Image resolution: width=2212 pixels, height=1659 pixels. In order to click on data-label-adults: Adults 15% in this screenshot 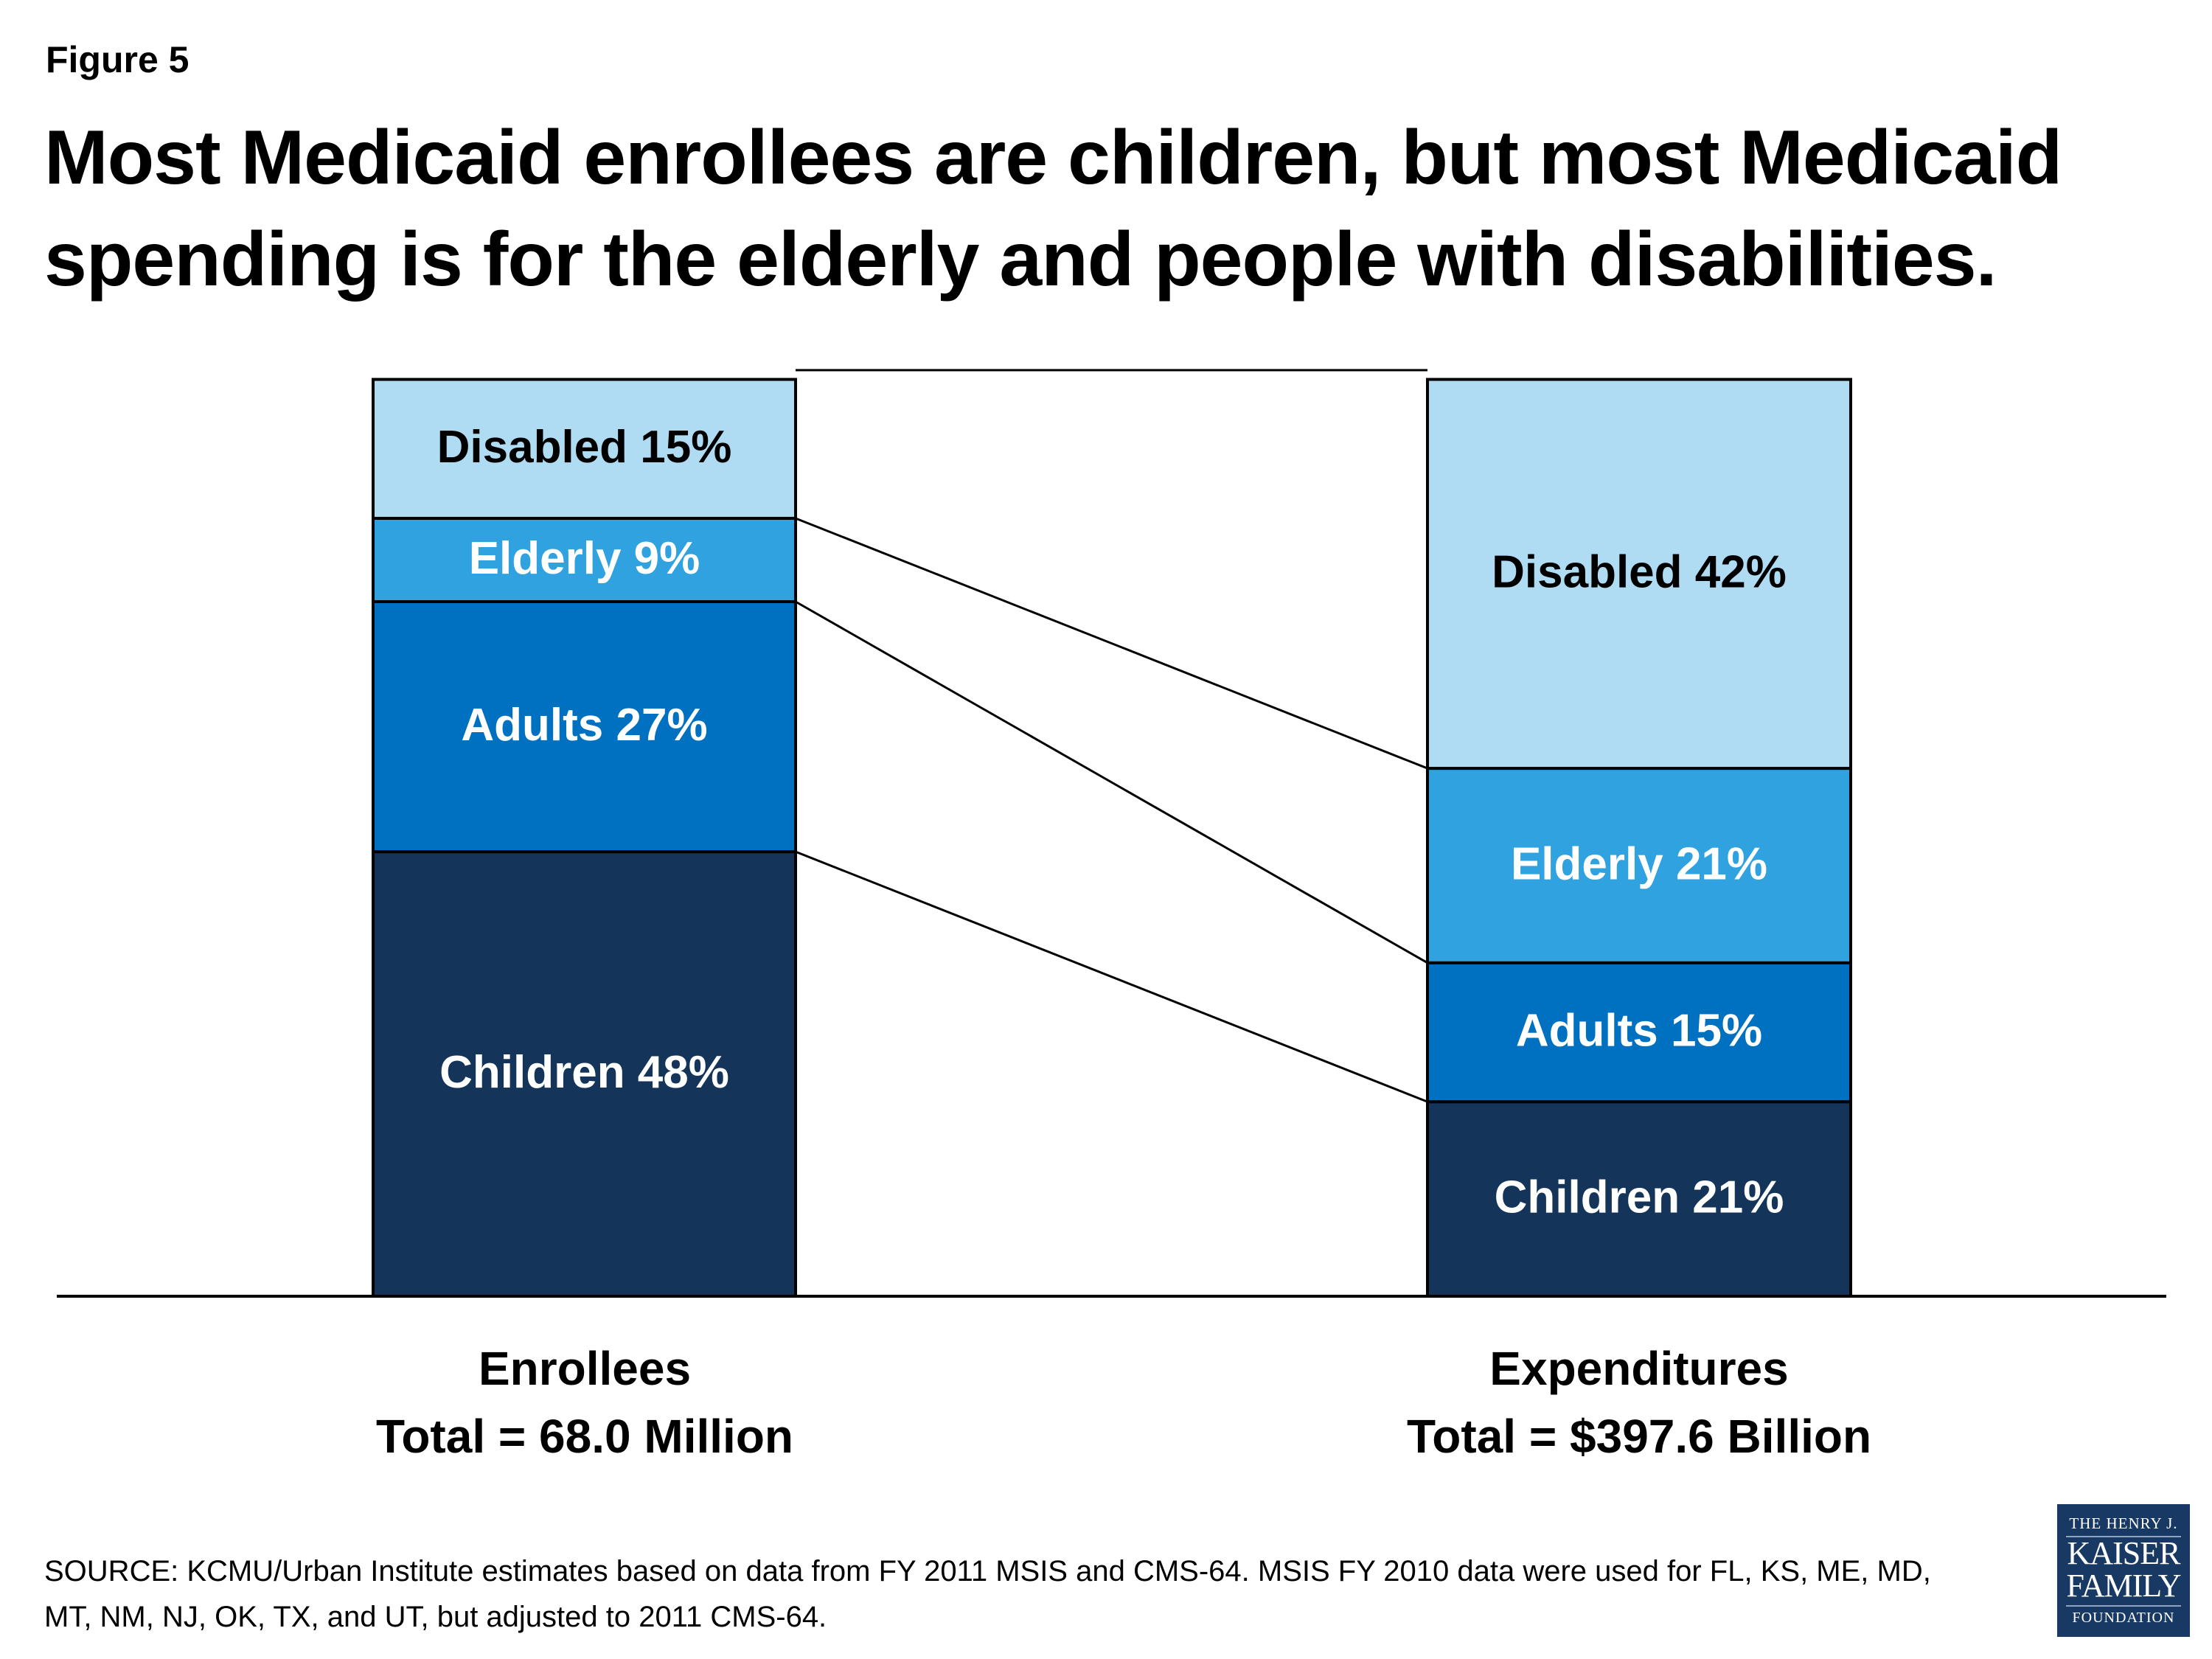, I will do `click(1639, 1030)`.